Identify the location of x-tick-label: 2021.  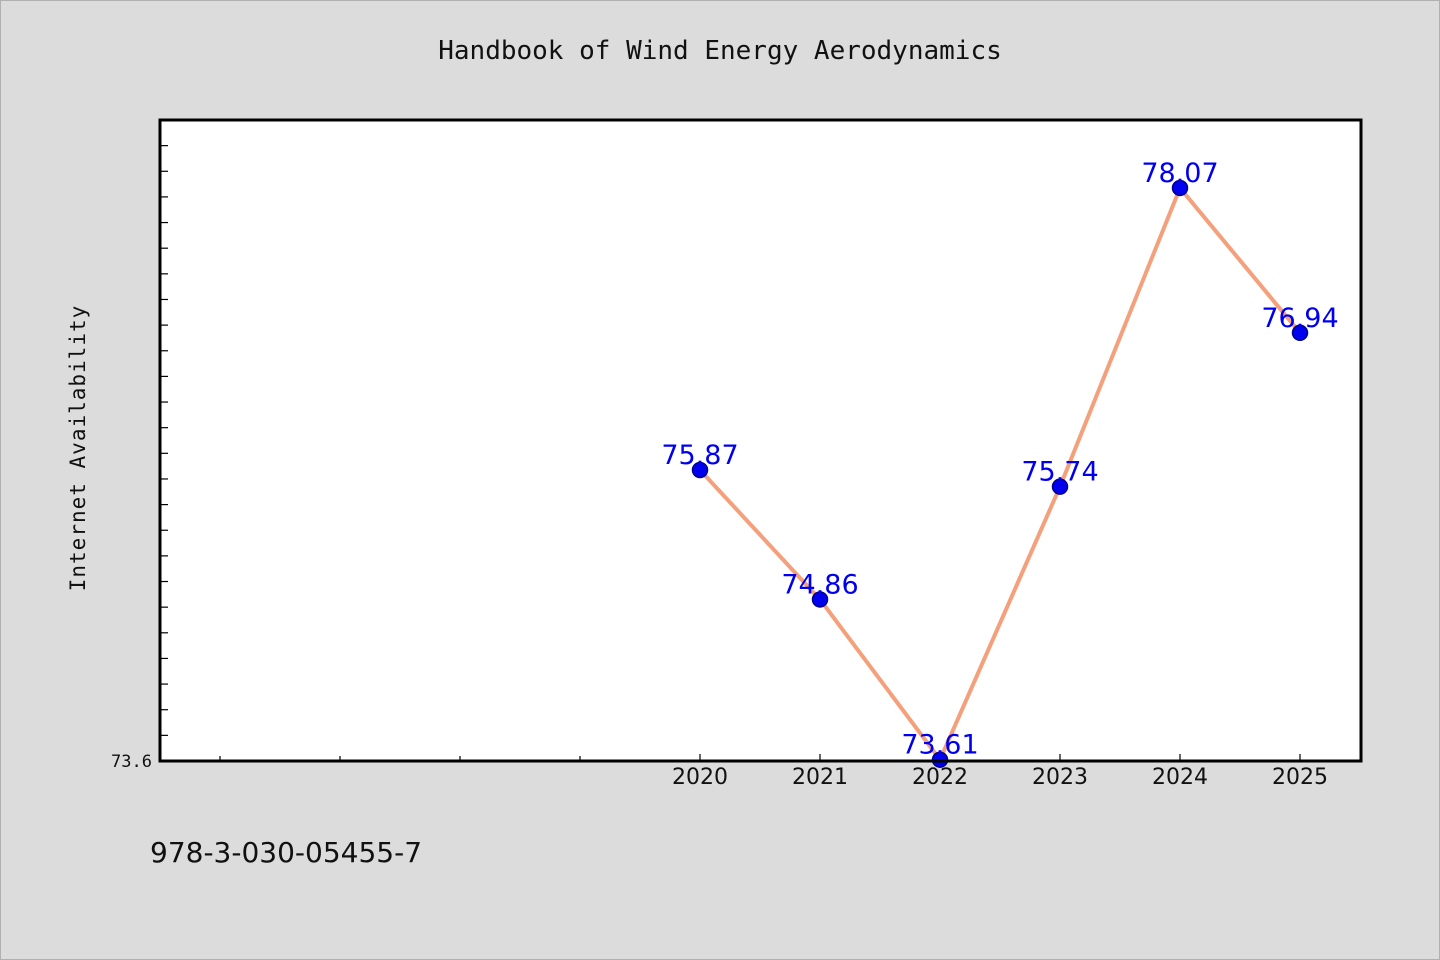
(820, 777).